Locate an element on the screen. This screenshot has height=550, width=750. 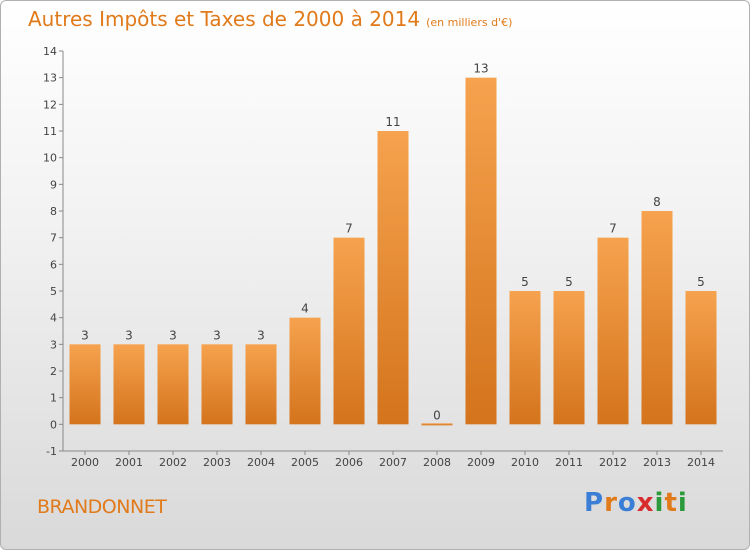
data-label: 4 is located at coordinates (305, 309).